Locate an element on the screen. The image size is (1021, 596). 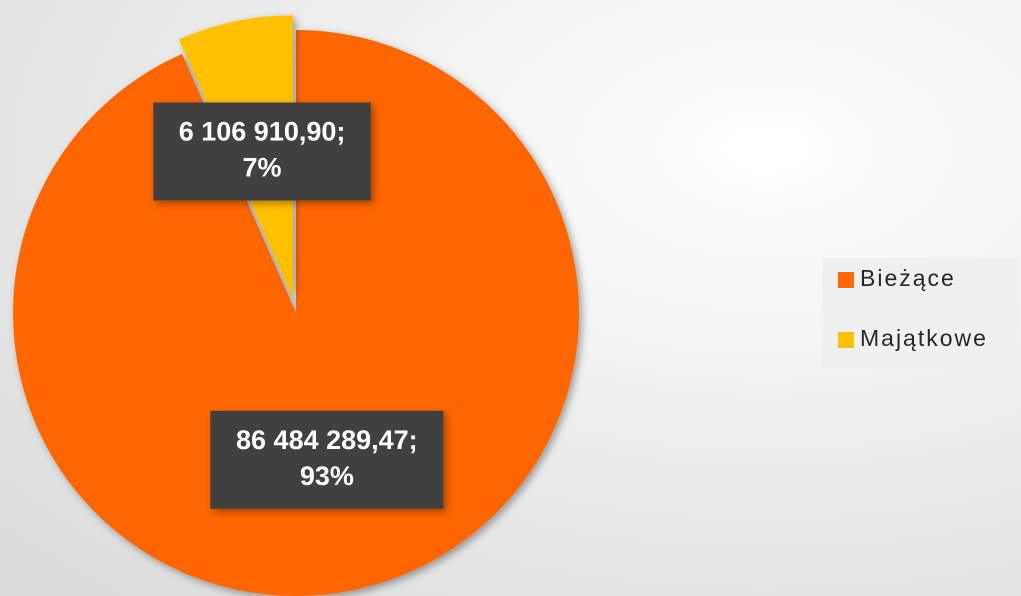
legend-label: Majątkowe is located at coordinates (924, 338).